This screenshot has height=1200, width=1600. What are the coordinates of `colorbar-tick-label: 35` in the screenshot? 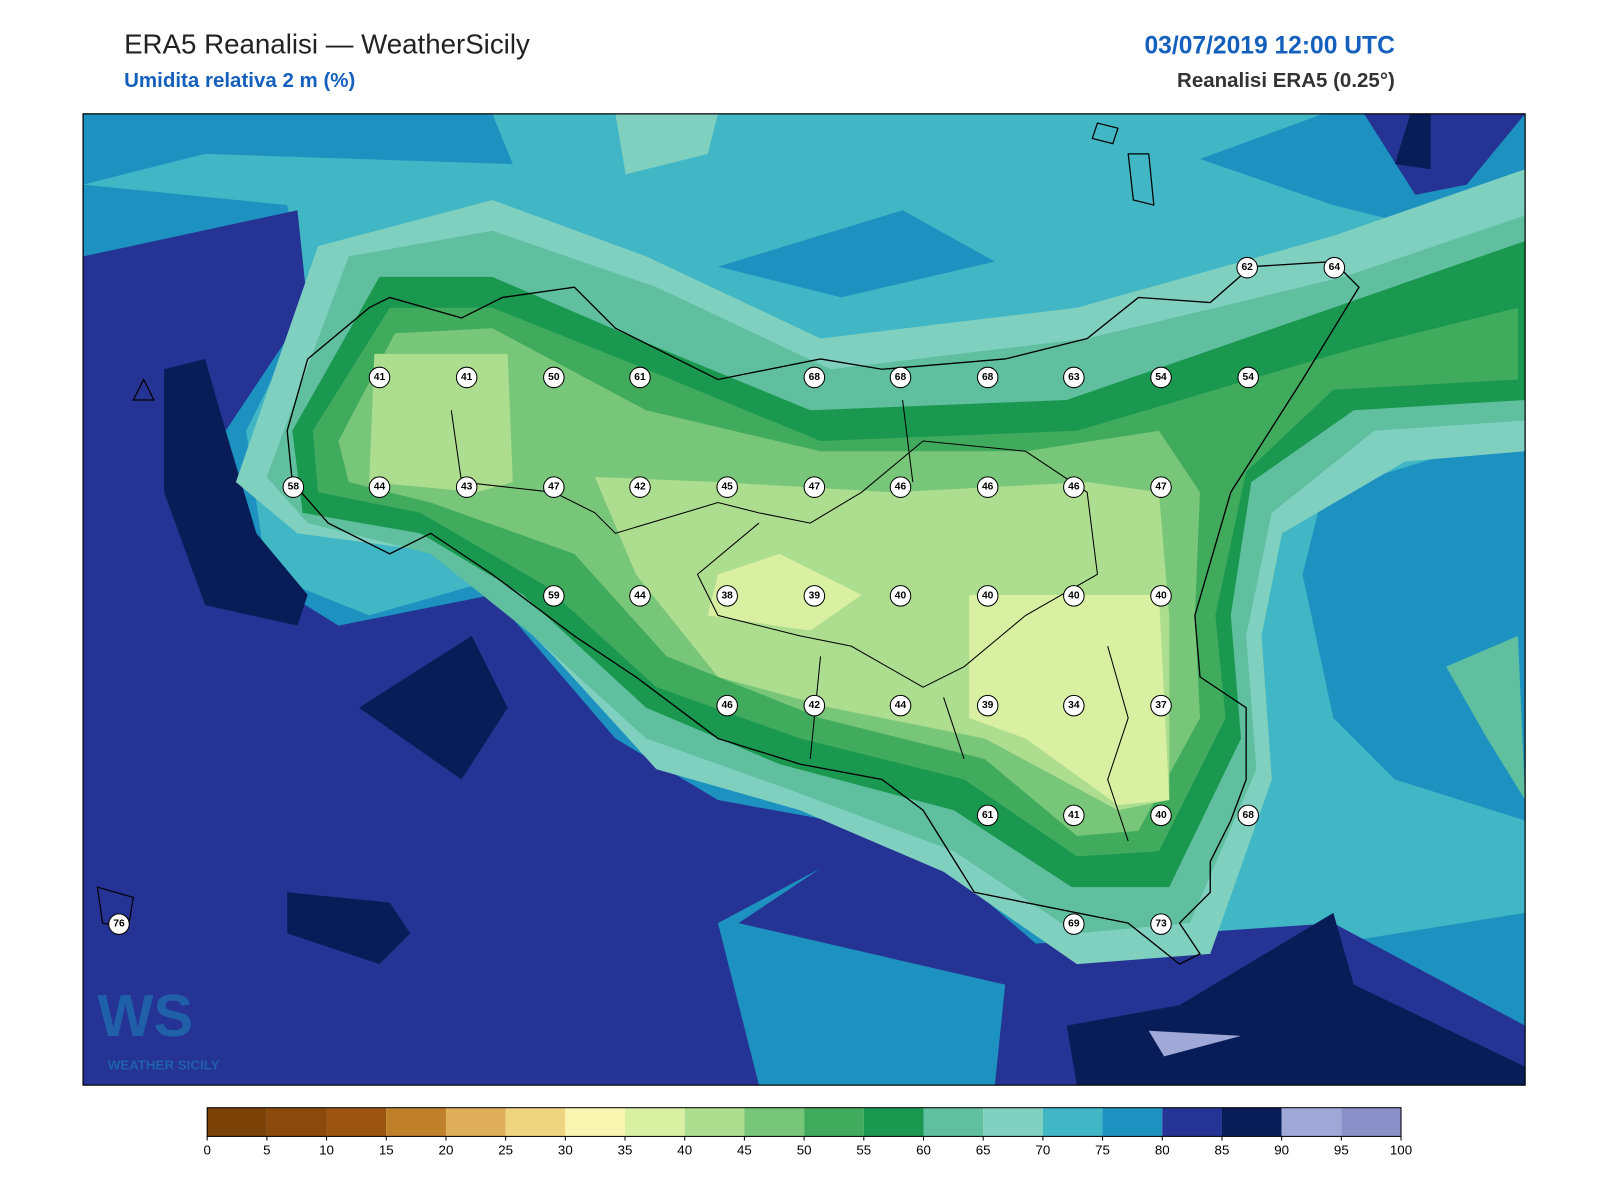 It's located at (625, 1149).